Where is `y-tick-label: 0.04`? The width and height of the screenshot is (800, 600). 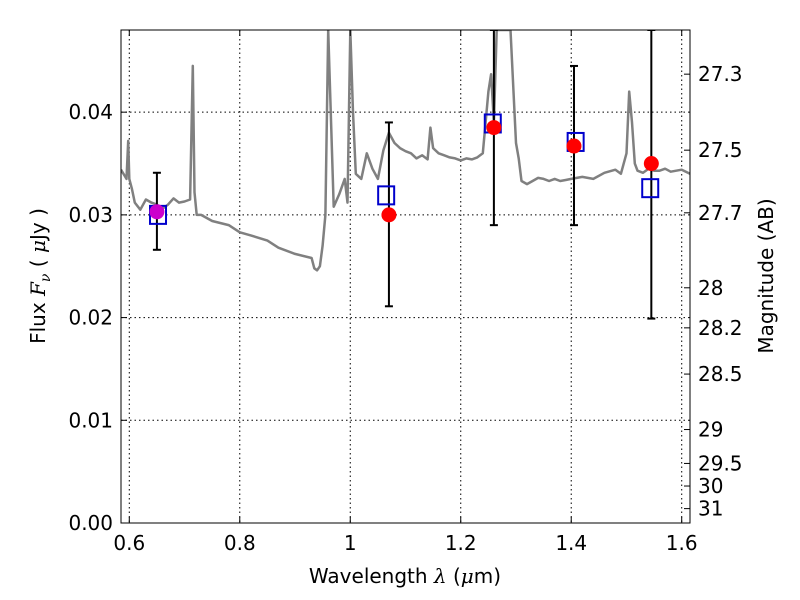 y-tick-label: 0.04 is located at coordinates (90, 112).